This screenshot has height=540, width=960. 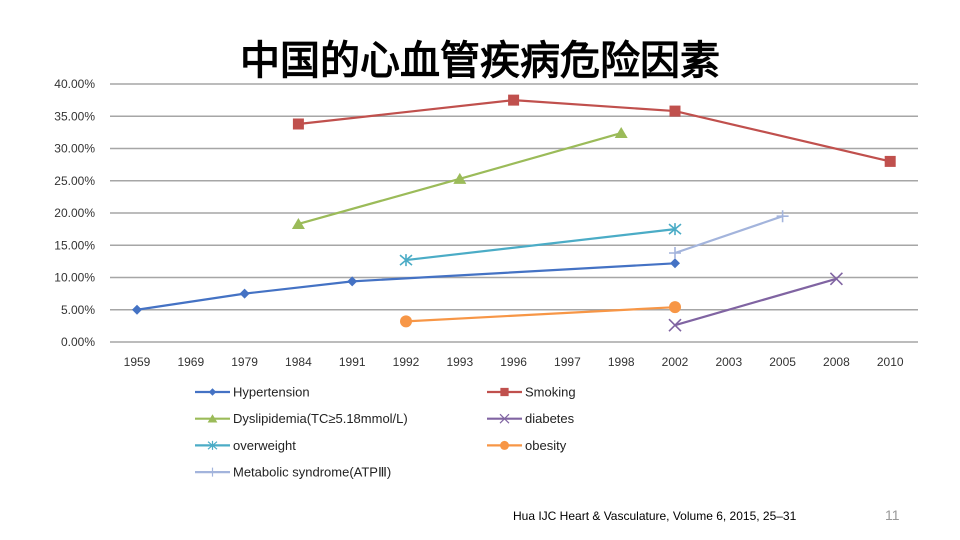 I want to click on legend-label: overweight, so click(x=264, y=445).